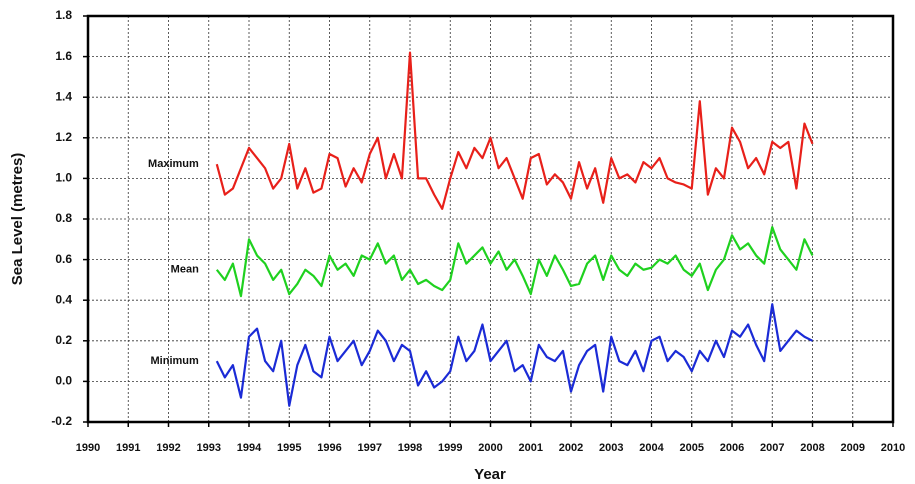  What do you see at coordinates (63, 15) in the screenshot?
I see `y-tick-label: 1.8` at bounding box center [63, 15].